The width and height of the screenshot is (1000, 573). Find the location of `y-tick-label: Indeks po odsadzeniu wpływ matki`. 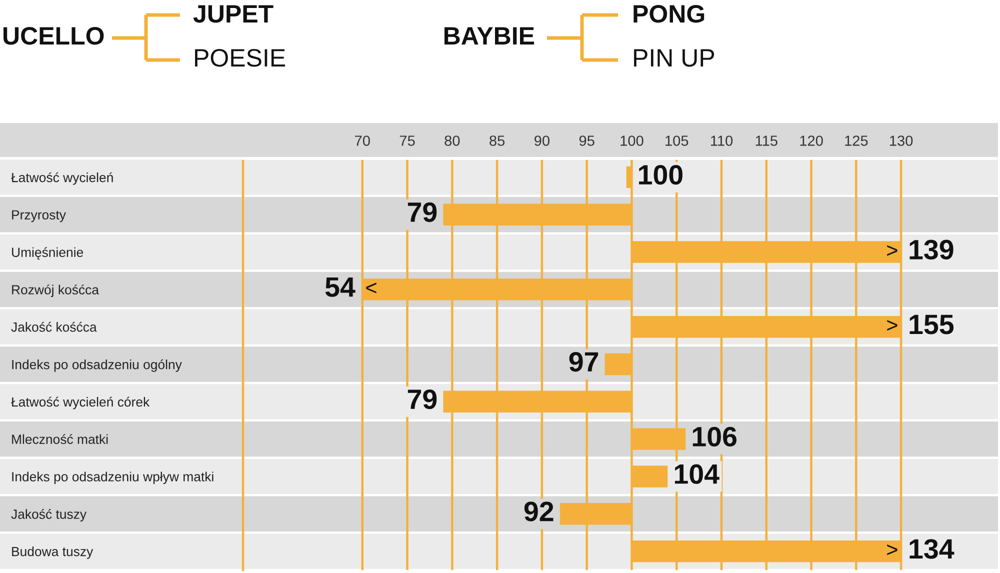

y-tick-label: Indeks po odsadzeniu wpływ matki is located at coordinates (113, 478).